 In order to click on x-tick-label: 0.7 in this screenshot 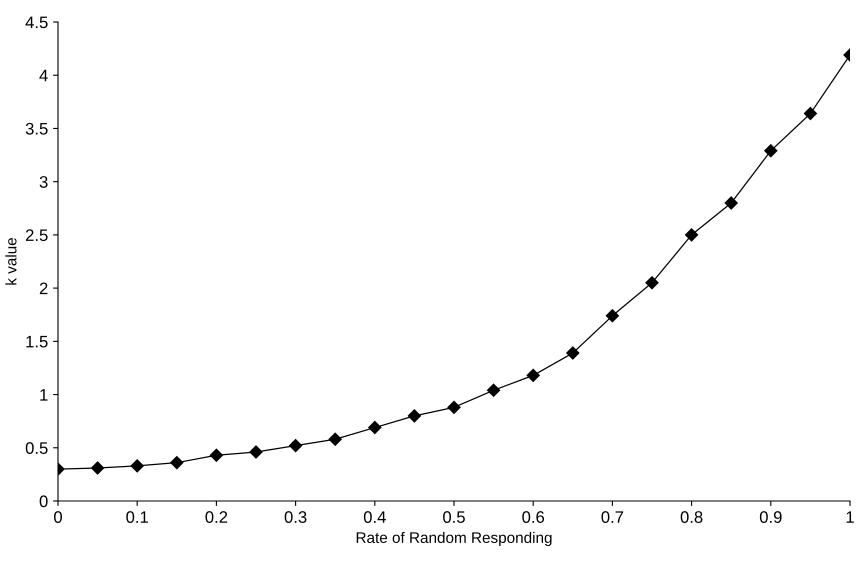, I will do `click(612, 517)`.